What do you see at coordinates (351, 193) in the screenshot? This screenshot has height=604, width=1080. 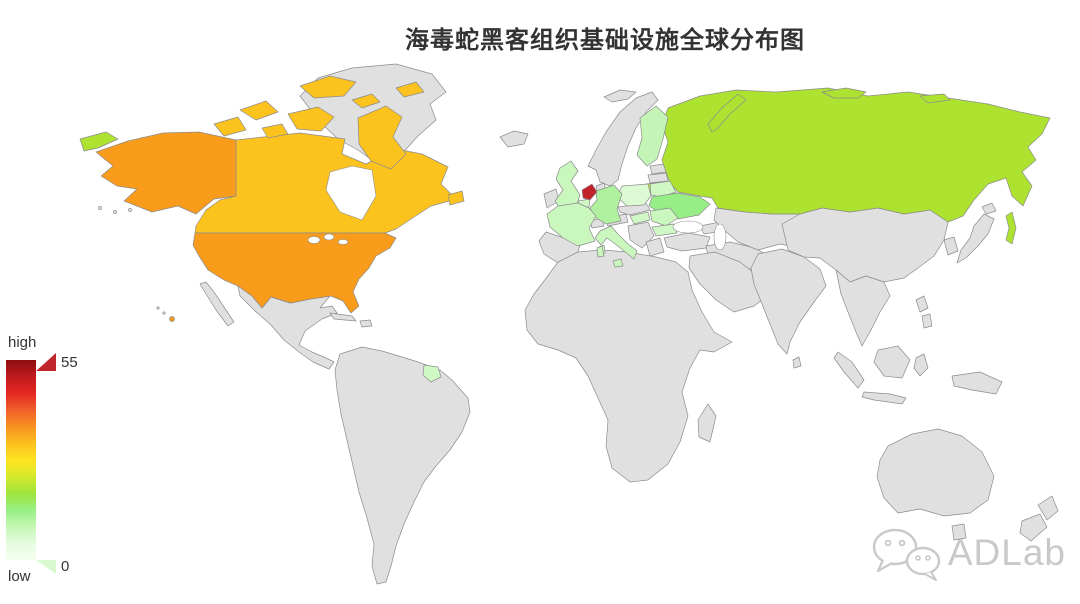 I see `hudson-bay` at bounding box center [351, 193].